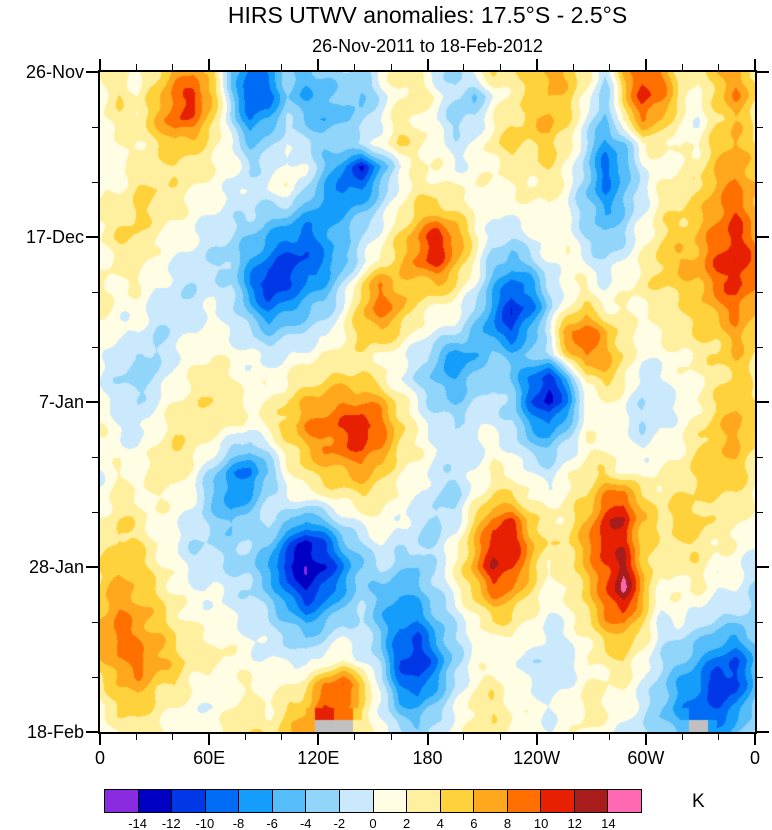 The image size is (772, 830). I want to click on x-axis-tick-label: 60W, so click(646, 758).